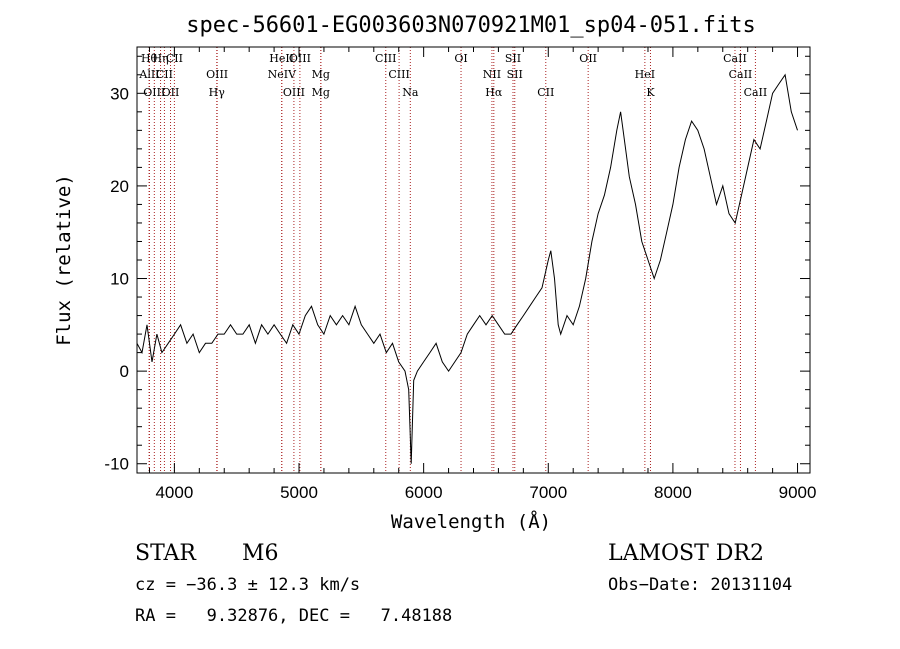 Image resolution: width=900 pixels, height=649 pixels. Describe the element at coordinates (293, 616) in the screenshot. I see `ra-dec: RA = 9.32876, DEC = 7.48188` at that location.